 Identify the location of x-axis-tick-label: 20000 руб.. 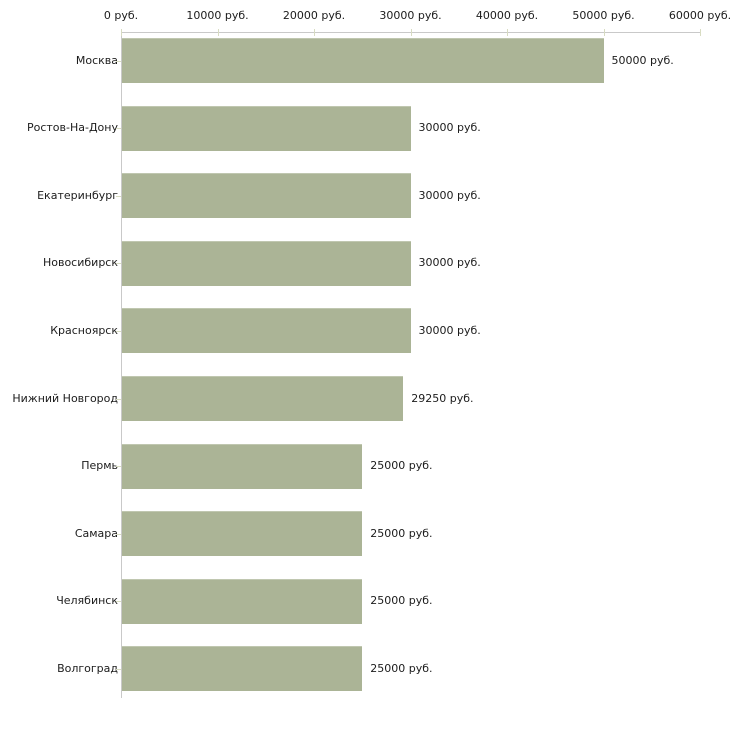
(314, 15).